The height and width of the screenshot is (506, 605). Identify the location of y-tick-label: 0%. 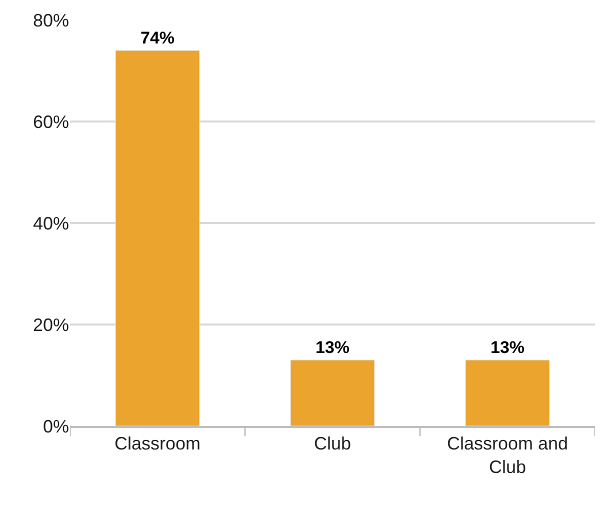
(55, 426).